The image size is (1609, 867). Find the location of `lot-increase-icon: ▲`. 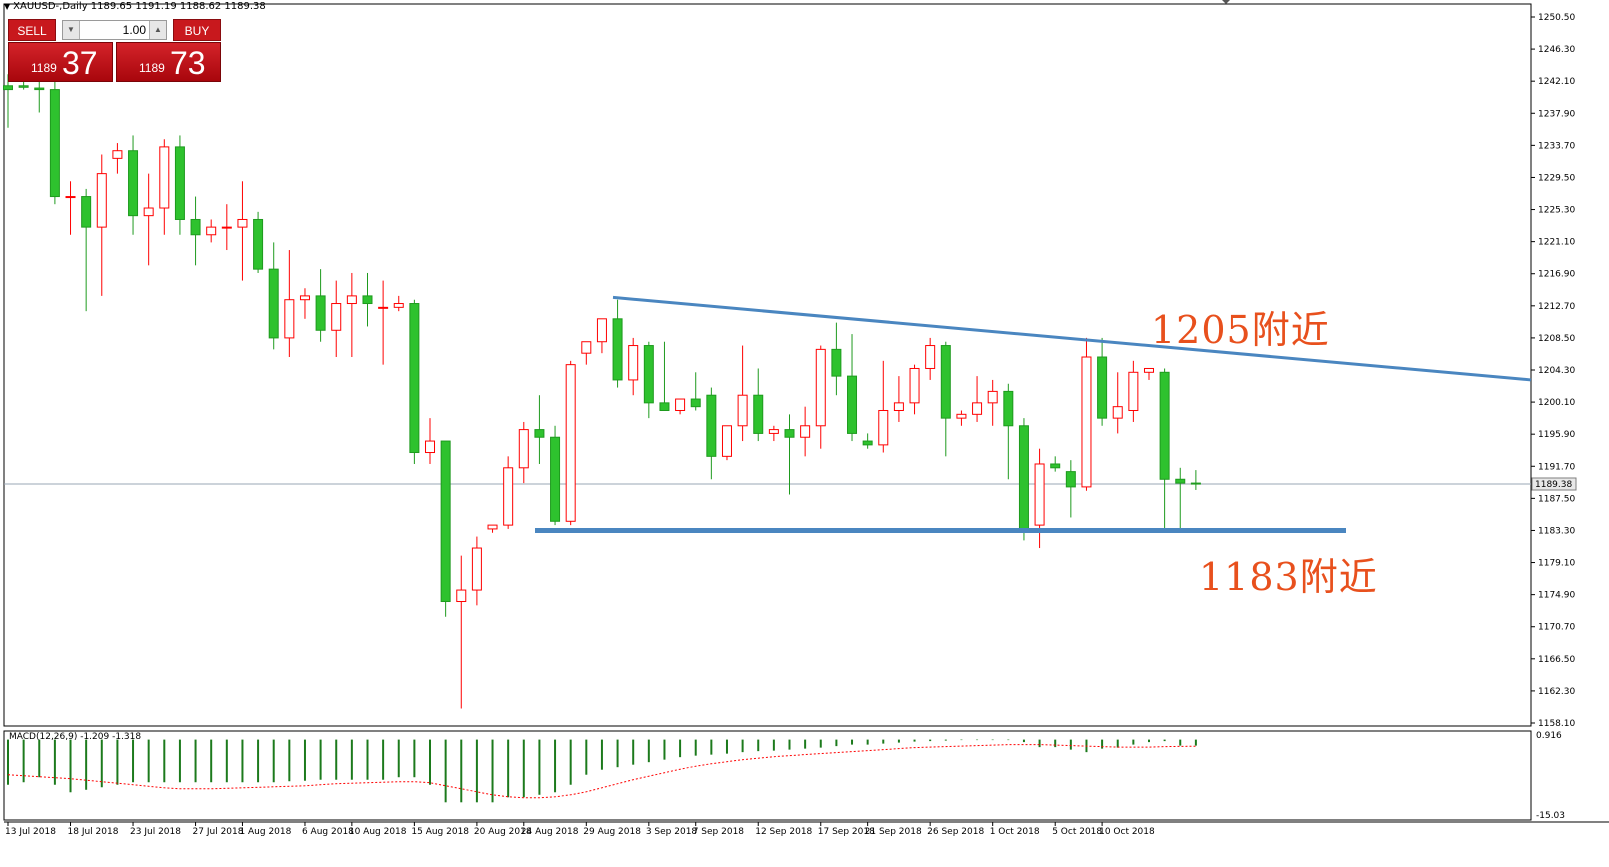

lot-increase-icon: ▲ is located at coordinates (157, 30).